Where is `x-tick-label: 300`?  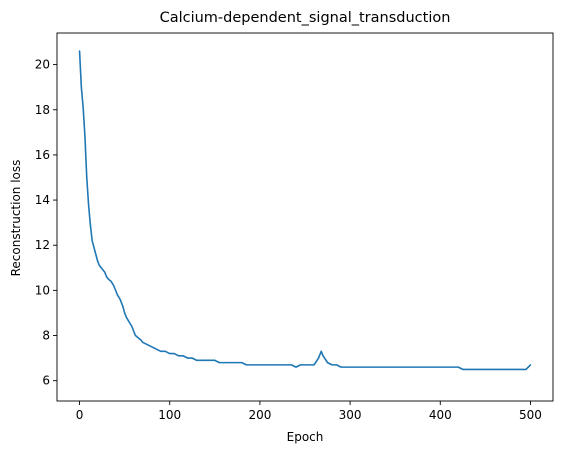
x-tick-label: 300 is located at coordinates (350, 415).